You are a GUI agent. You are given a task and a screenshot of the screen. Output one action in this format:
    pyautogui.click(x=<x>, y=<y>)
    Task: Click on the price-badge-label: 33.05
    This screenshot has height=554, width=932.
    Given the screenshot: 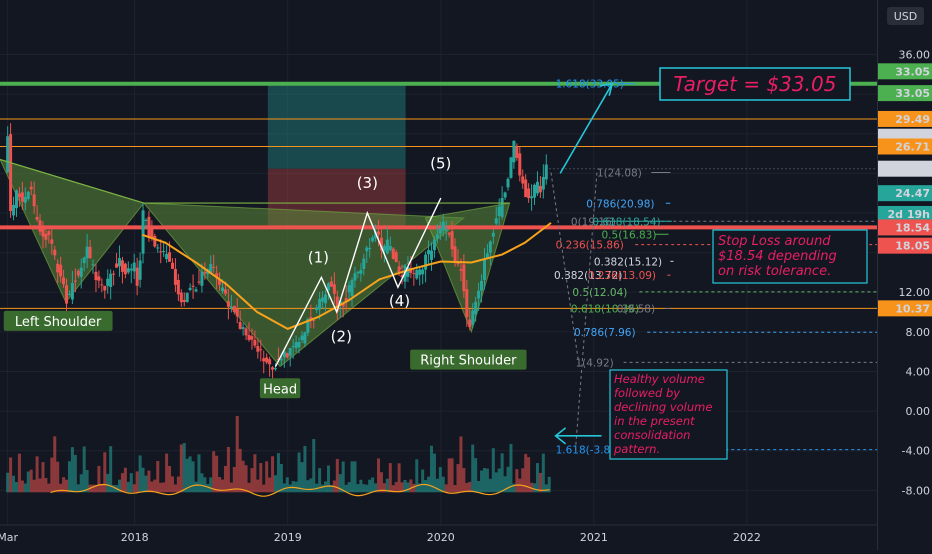 What is the action you would take?
    pyautogui.click(x=912, y=93)
    